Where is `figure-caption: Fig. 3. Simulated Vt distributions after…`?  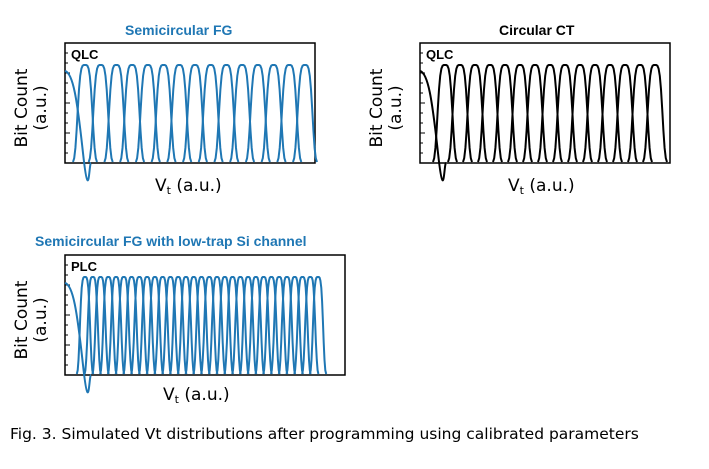 figure-caption: Fig. 3. Simulated Vt distributions after… is located at coordinates (324, 434).